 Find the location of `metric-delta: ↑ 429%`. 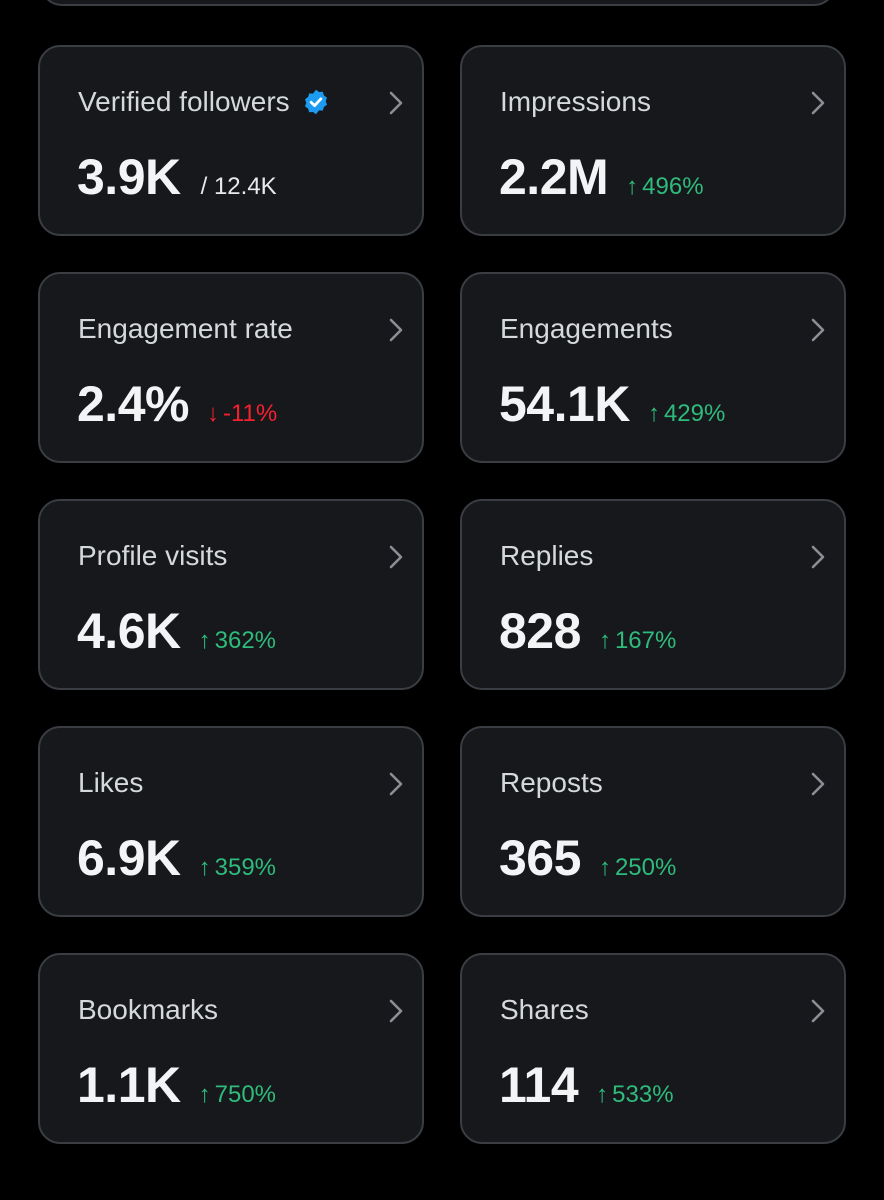

metric-delta: ↑ 429% is located at coordinates (686, 414).